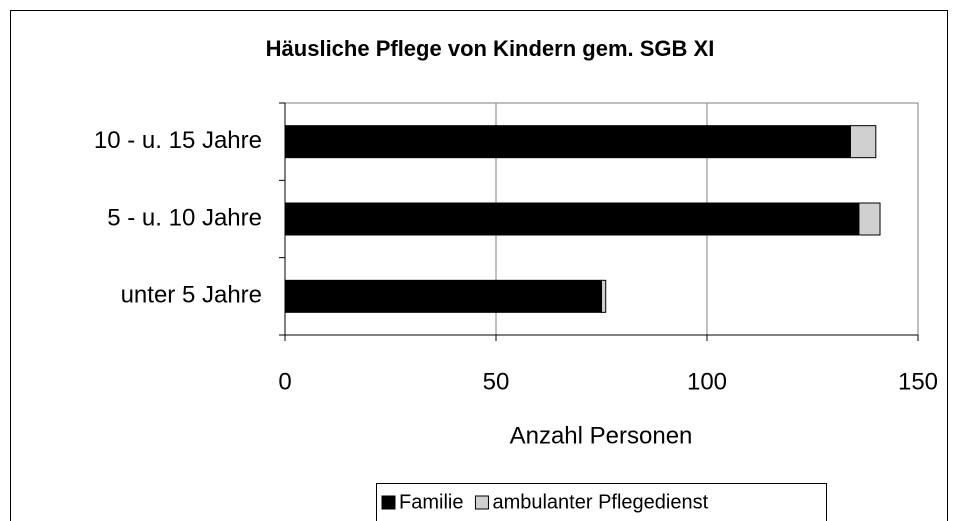  Describe the element at coordinates (601, 435) in the screenshot. I see `x-axis-title: Anzahl Personen` at that location.